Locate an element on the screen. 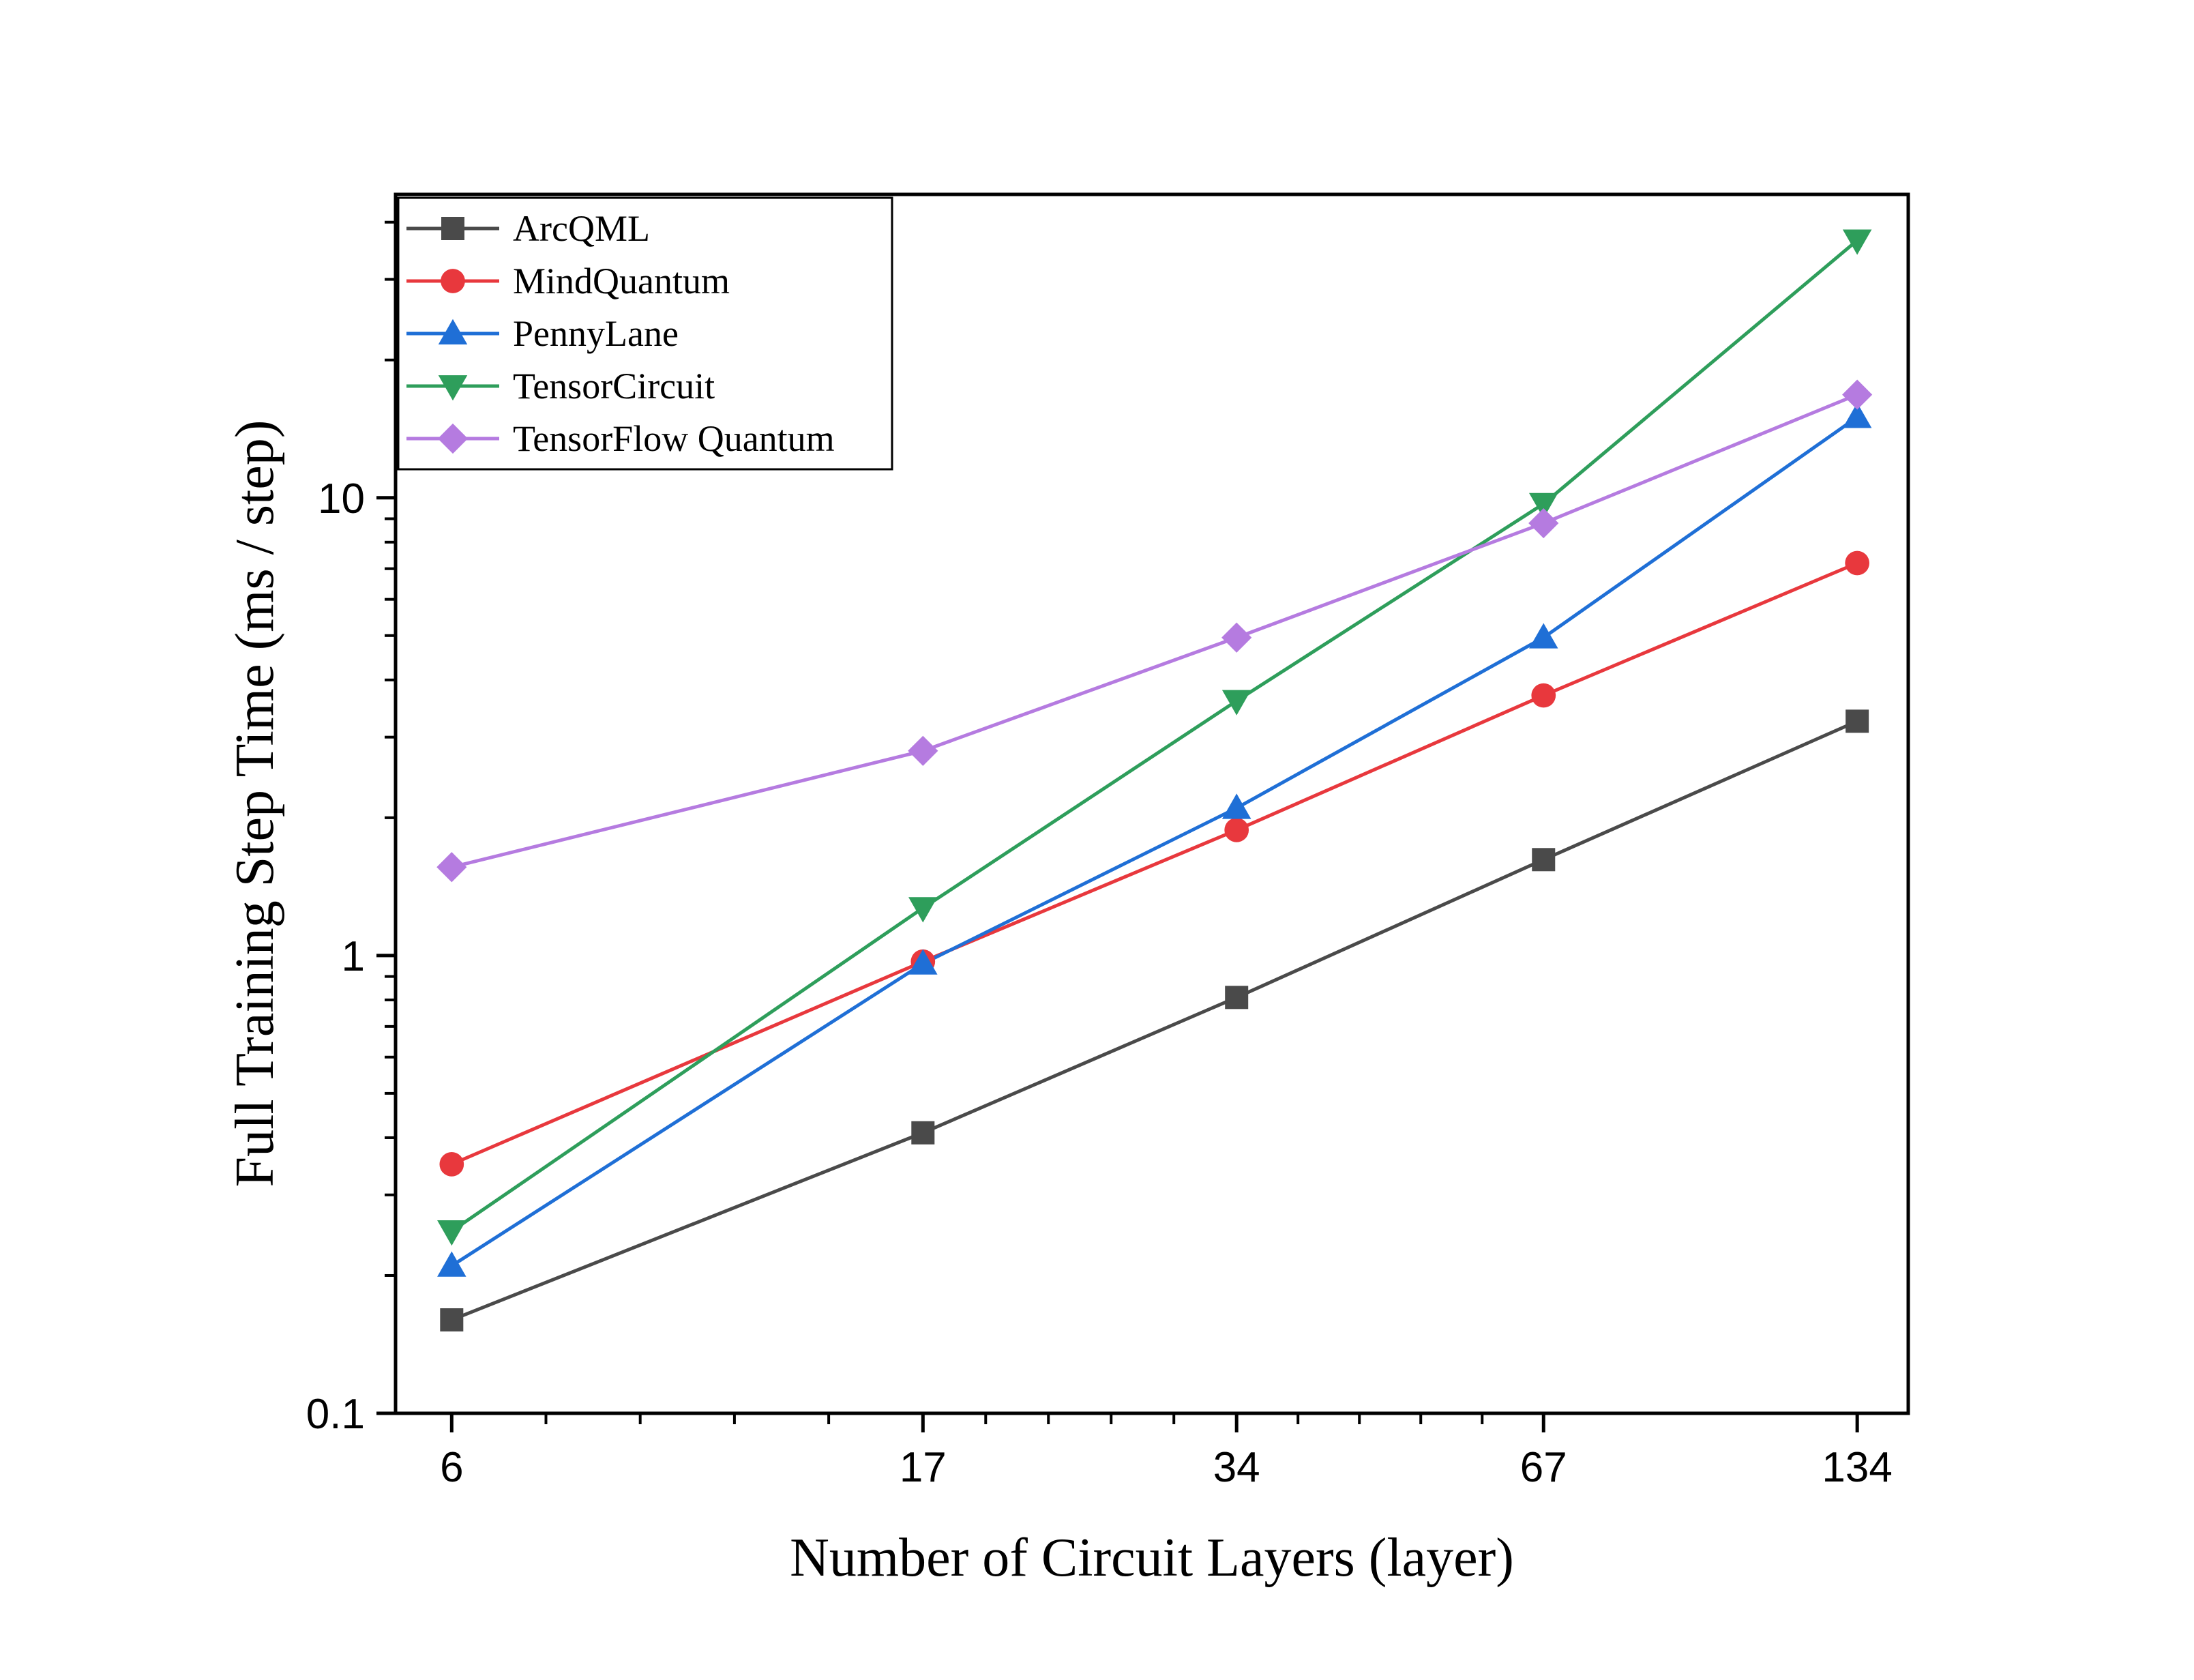 Image resolution: width=2194 pixels, height=1680 pixels. x-tick-label: 67 is located at coordinates (1543, 1467).